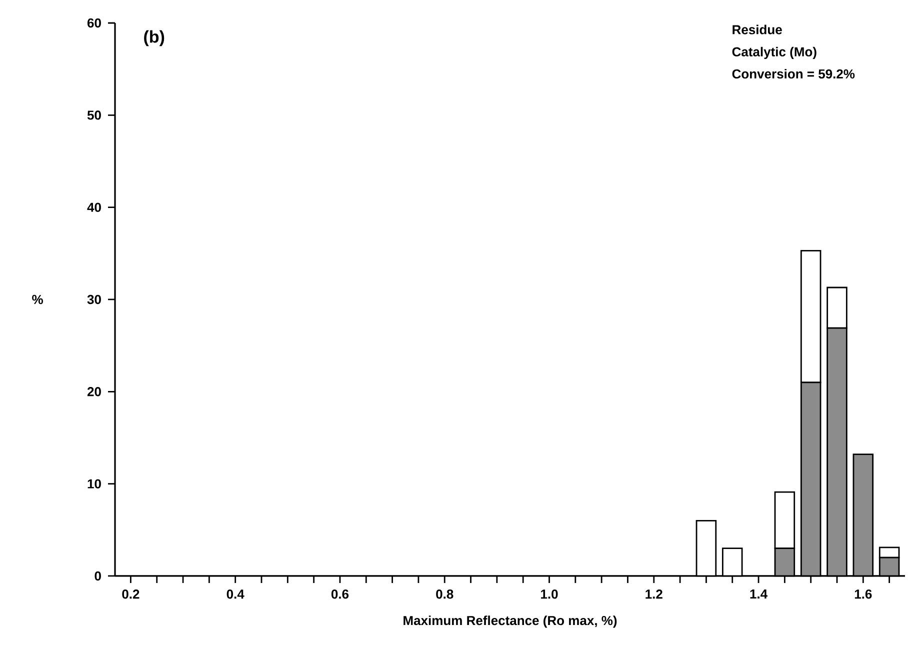 The image size is (919, 659). Describe the element at coordinates (94, 299) in the screenshot. I see `y-tick-label: 30` at that location.